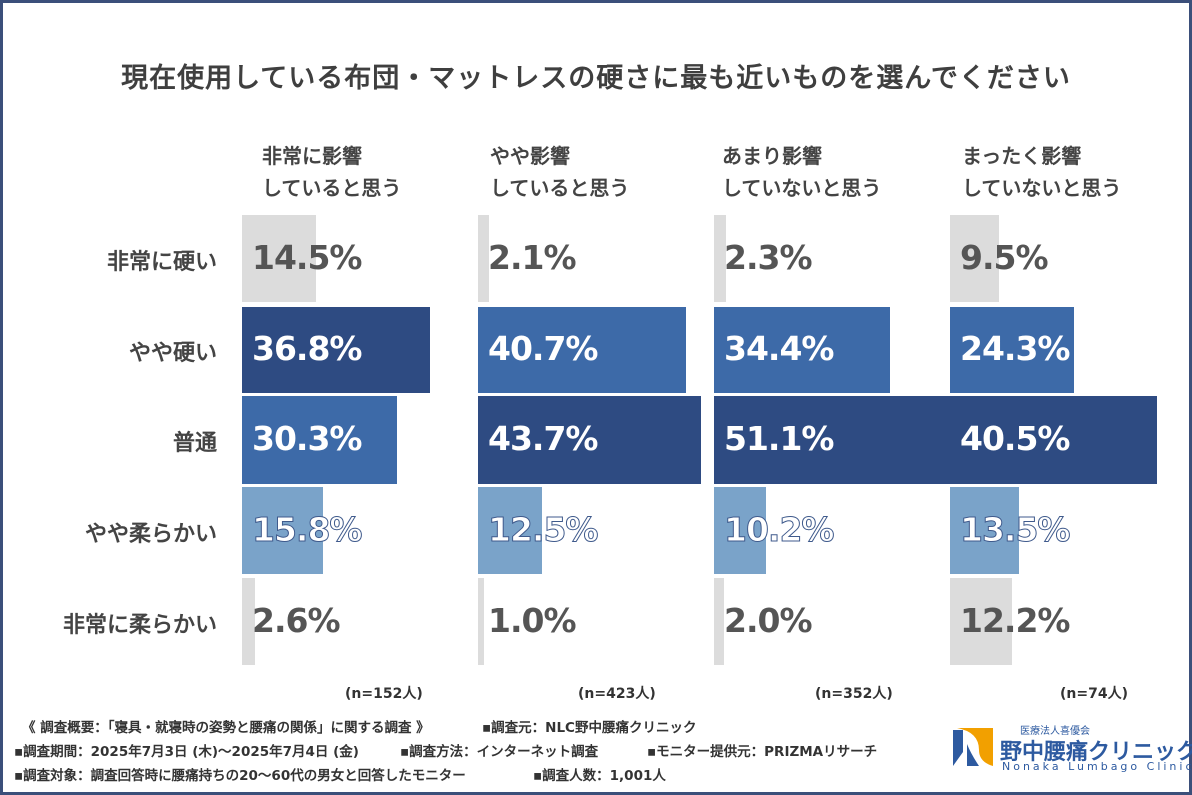 The image size is (1192, 795). Describe the element at coordinates (172, 353) in the screenshot. I see `row-label: やや硬い` at that location.